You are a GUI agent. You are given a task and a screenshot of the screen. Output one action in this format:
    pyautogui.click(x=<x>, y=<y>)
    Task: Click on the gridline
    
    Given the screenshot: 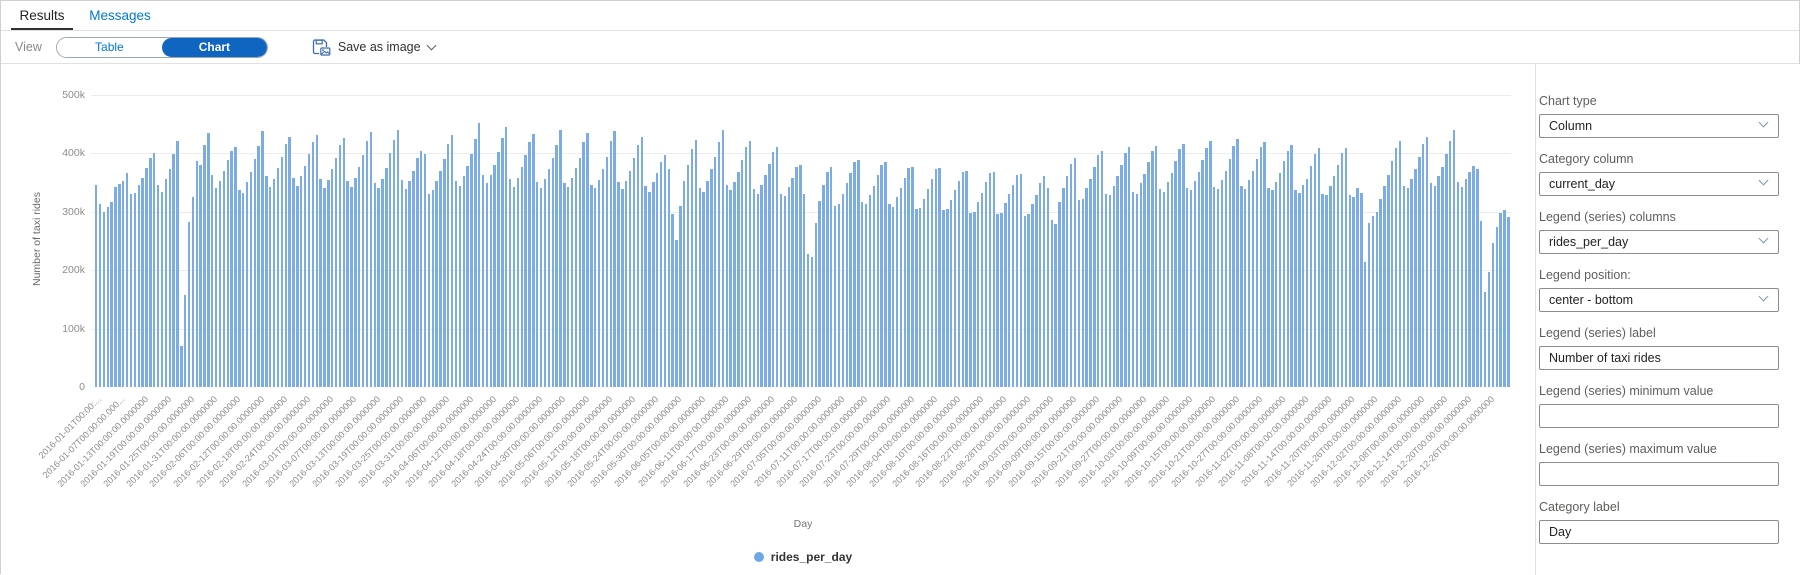 What is the action you would take?
    pyautogui.click(x=801, y=95)
    